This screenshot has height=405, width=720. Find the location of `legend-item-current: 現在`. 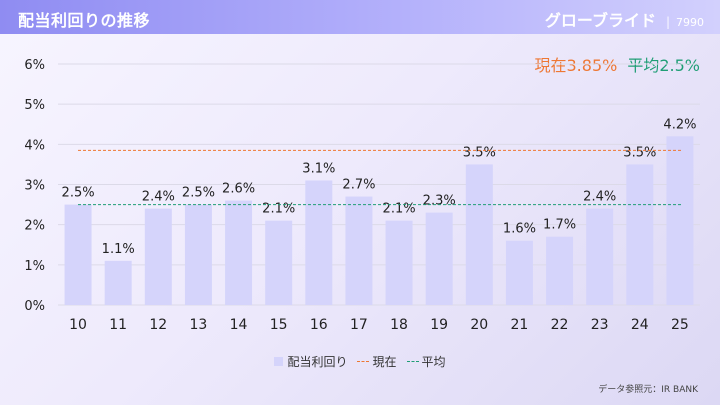

legend-item-current: 現在 is located at coordinates (377, 361).